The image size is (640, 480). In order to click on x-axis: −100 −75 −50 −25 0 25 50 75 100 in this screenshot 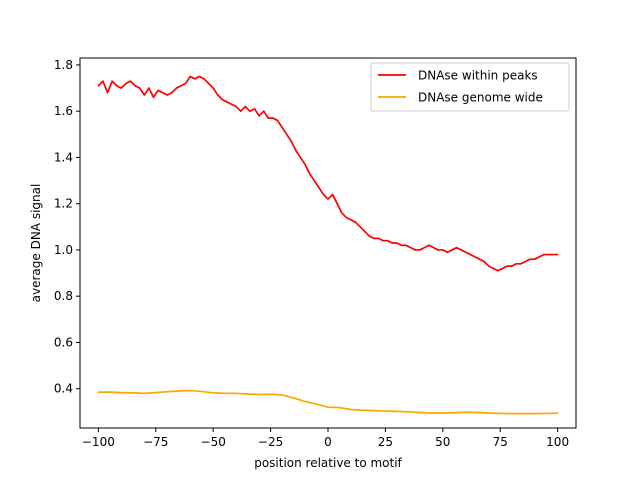, I will do `click(325, 438)`.